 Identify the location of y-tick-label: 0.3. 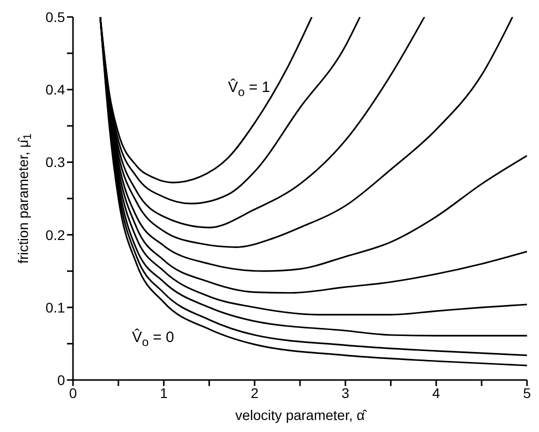
(56, 162).